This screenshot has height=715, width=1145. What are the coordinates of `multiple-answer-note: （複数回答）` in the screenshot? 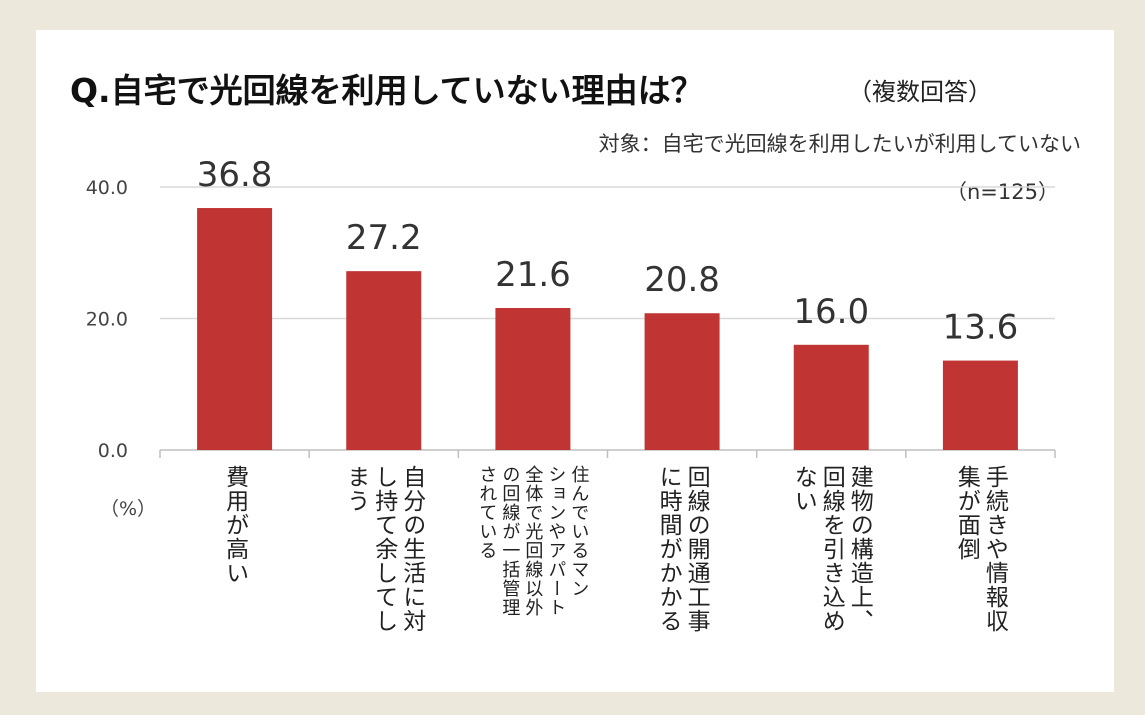 It's located at (920, 92).